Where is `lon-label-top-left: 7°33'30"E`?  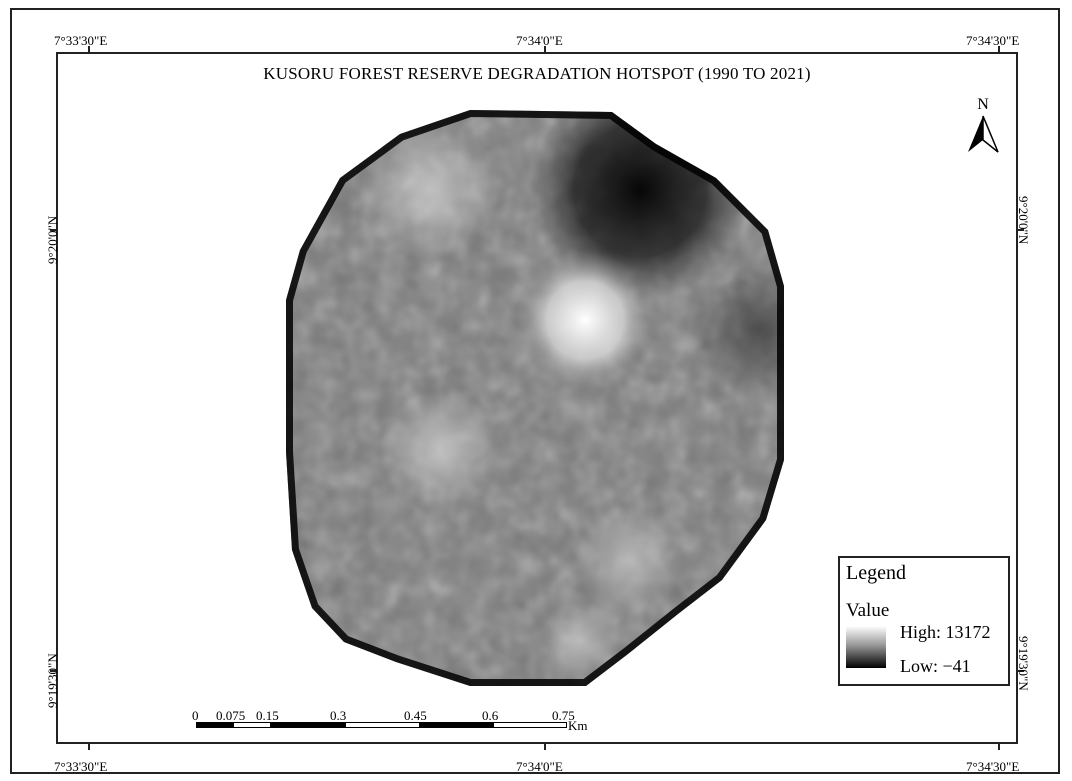 lon-label-top-left: 7°33'30"E is located at coordinates (81, 40).